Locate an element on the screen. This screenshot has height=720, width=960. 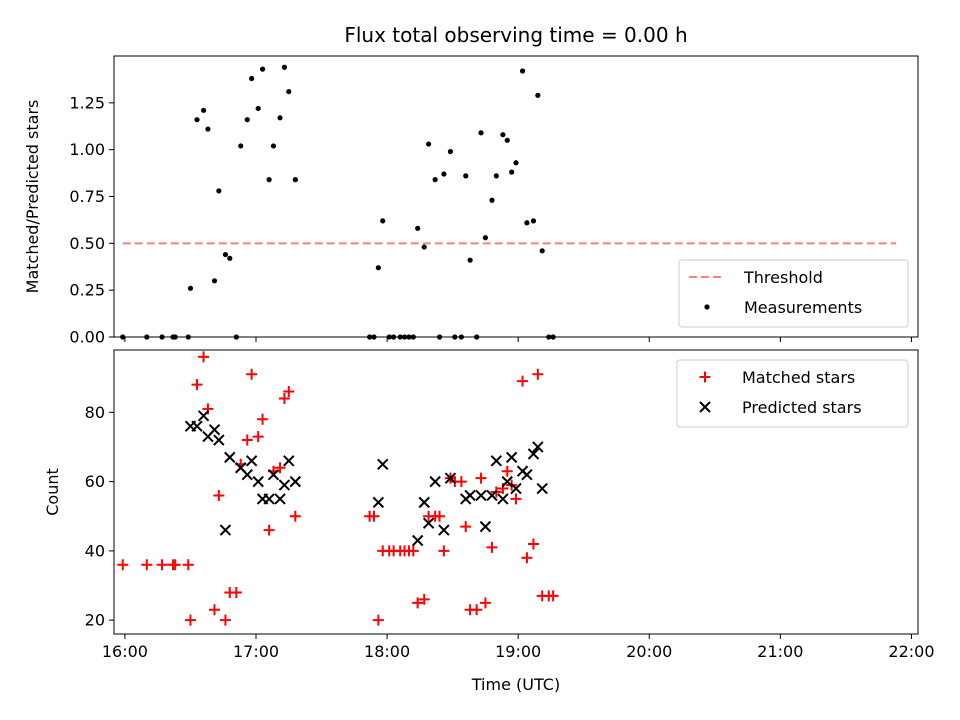
top-y-axis-label: Matched/Predicted stars is located at coordinates (32, 197).